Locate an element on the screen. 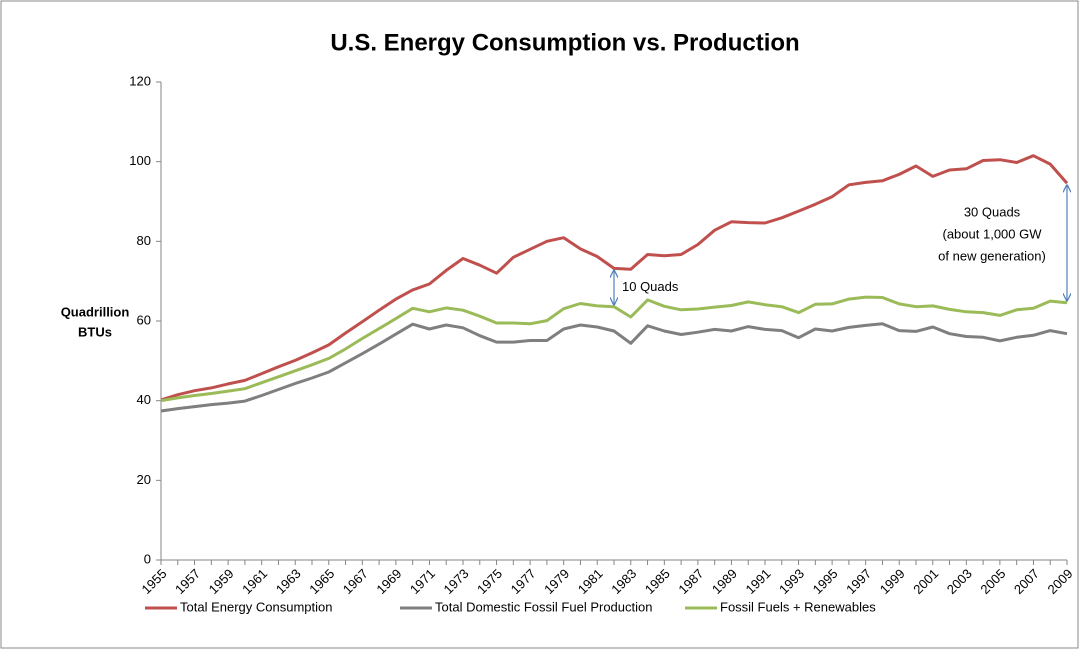 This screenshot has height=660, width=1092. legend-label: Total Domestic Fossil Fuel Production is located at coordinates (543, 606).